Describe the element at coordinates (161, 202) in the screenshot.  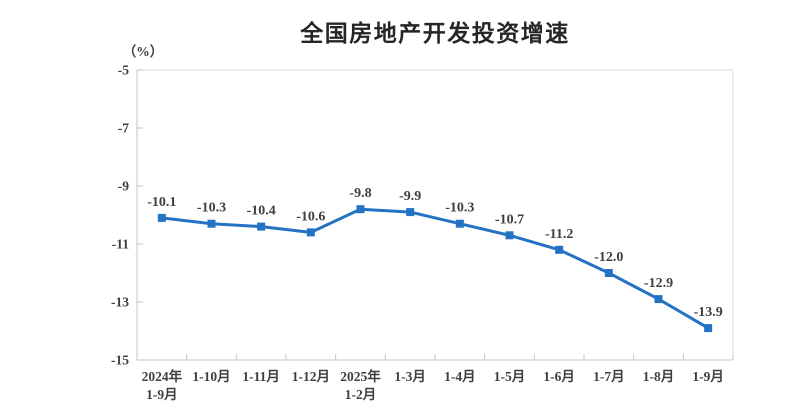
I see `data-point-label: -10.1` at that location.